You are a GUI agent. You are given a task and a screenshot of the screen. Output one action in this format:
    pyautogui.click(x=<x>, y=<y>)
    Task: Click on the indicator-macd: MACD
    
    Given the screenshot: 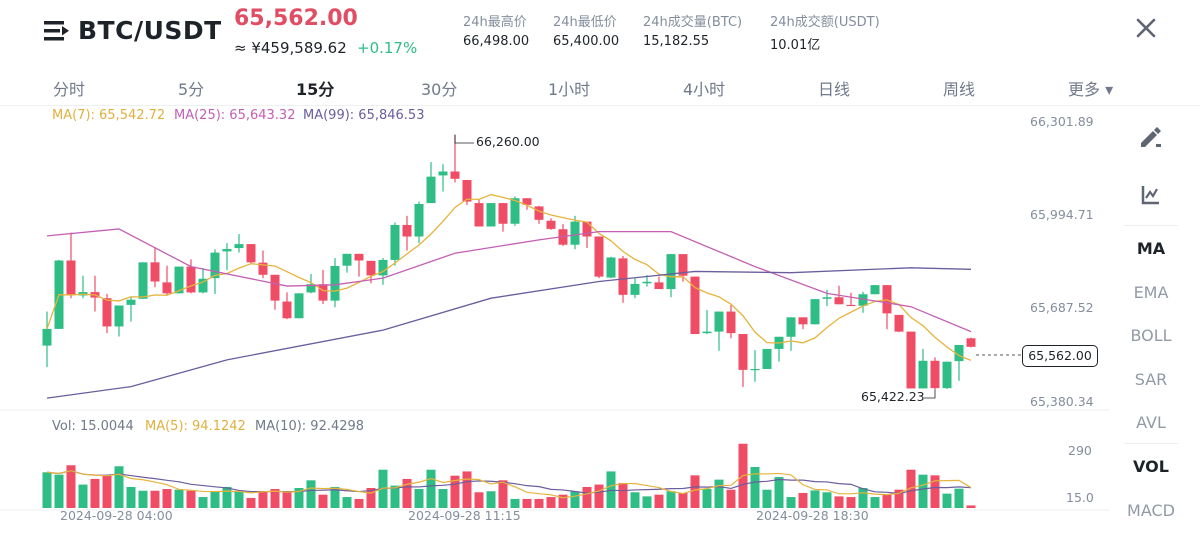 What is the action you would take?
    pyautogui.click(x=1151, y=510)
    